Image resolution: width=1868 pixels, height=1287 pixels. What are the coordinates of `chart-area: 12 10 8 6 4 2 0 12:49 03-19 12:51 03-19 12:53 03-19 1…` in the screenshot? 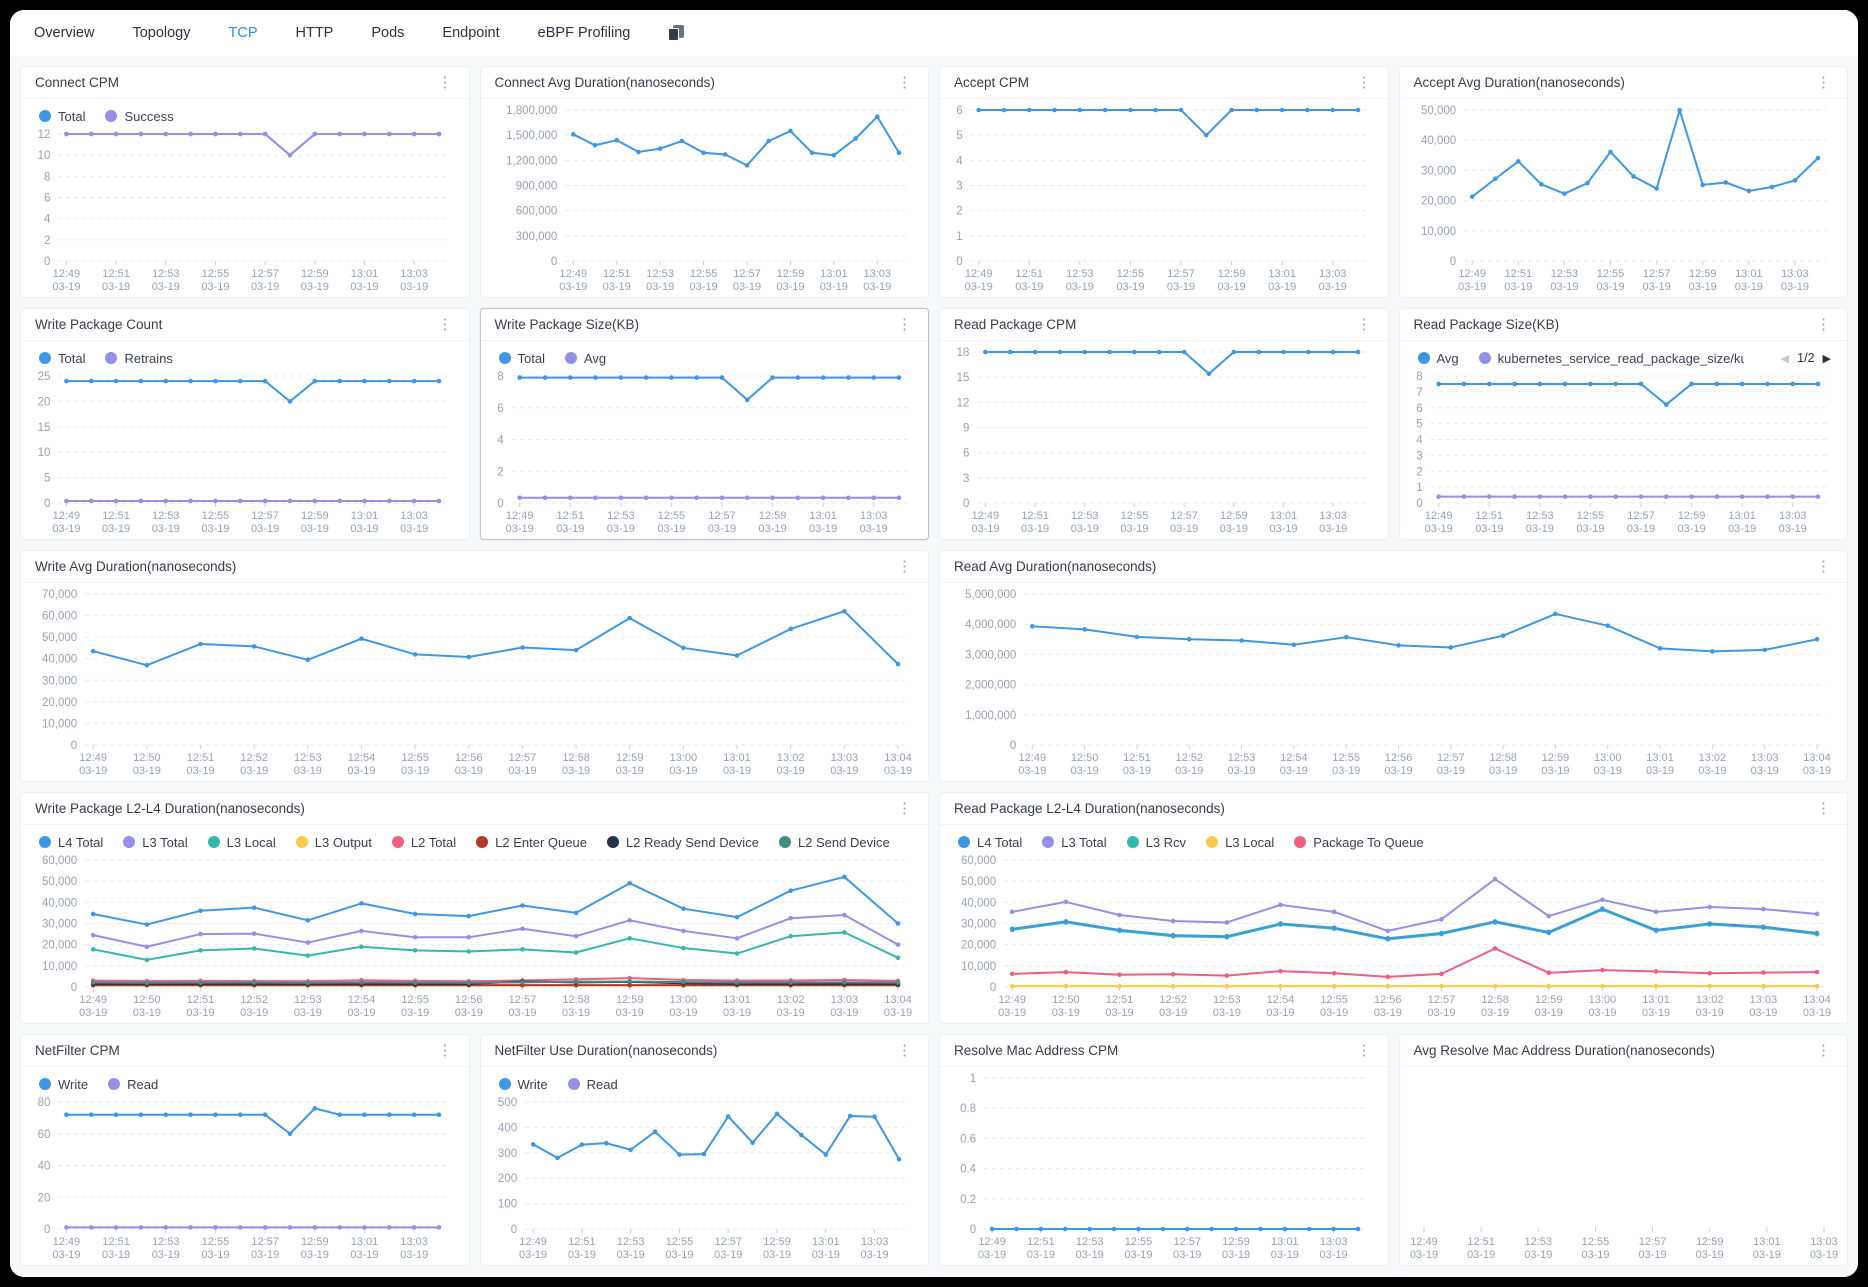 It's located at (245, 210).